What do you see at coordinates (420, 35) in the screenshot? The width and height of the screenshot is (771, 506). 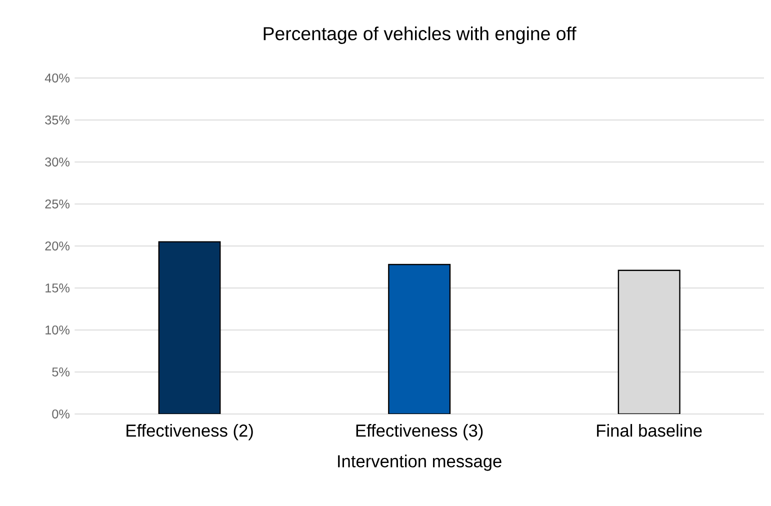 I see `chart-title: Percentage of vehicles with engine off` at bounding box center [420, 35].